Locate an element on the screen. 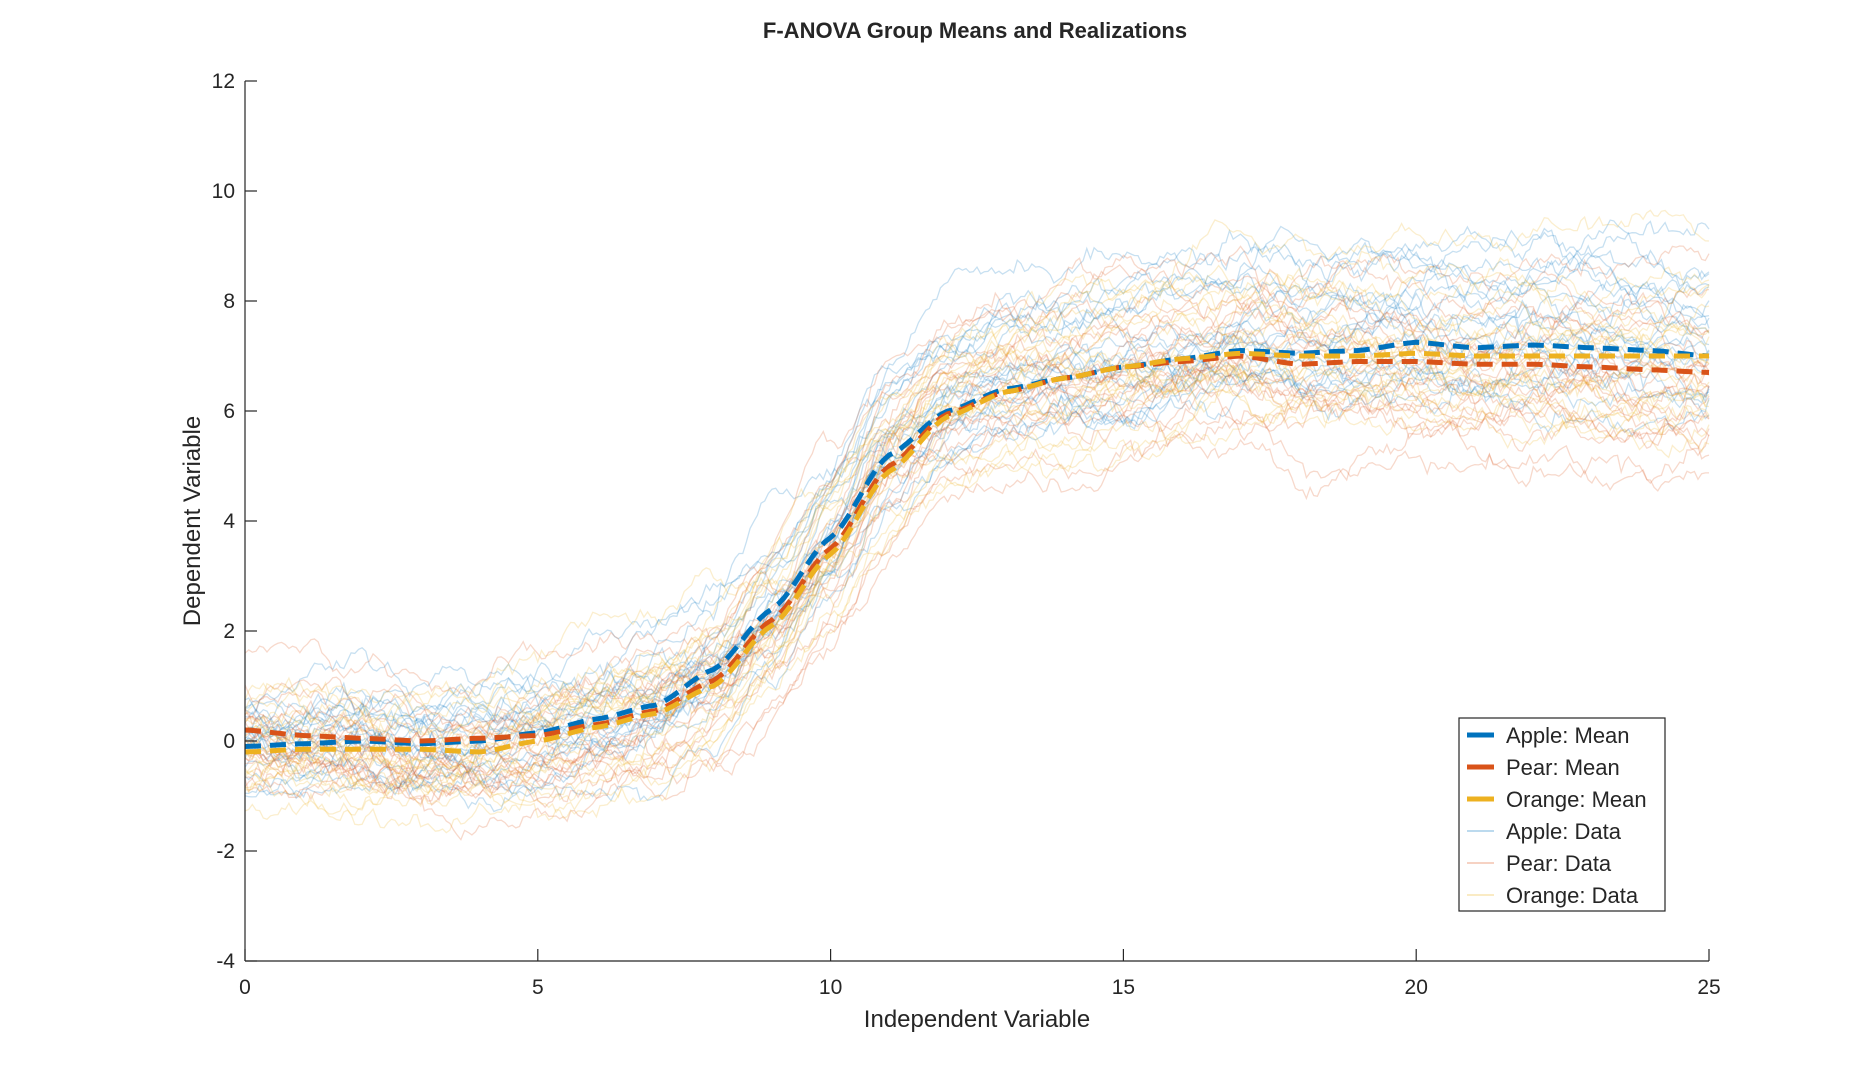 Image resolution: width=1867 pixels, height=1067 pixels. y-ticks: -4 -2 0 2 4 6 8 10 12 is located at coordinates (234, 521).